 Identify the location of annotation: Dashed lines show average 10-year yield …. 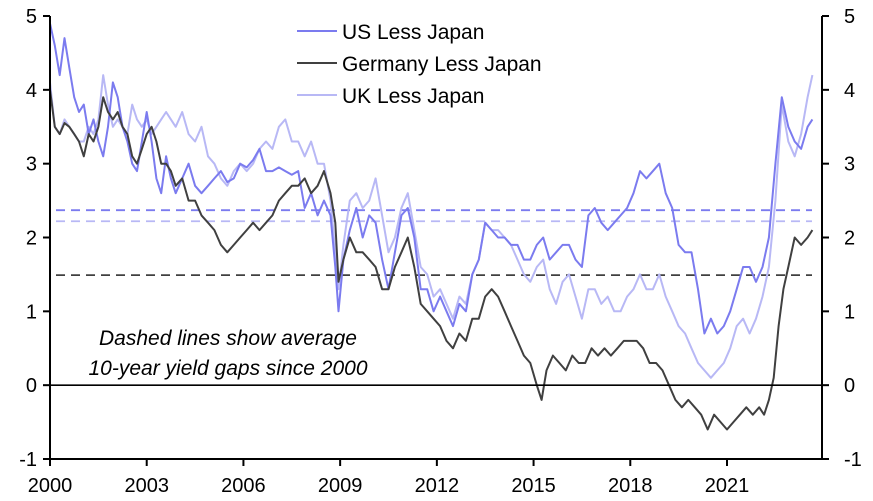
(227, 353).